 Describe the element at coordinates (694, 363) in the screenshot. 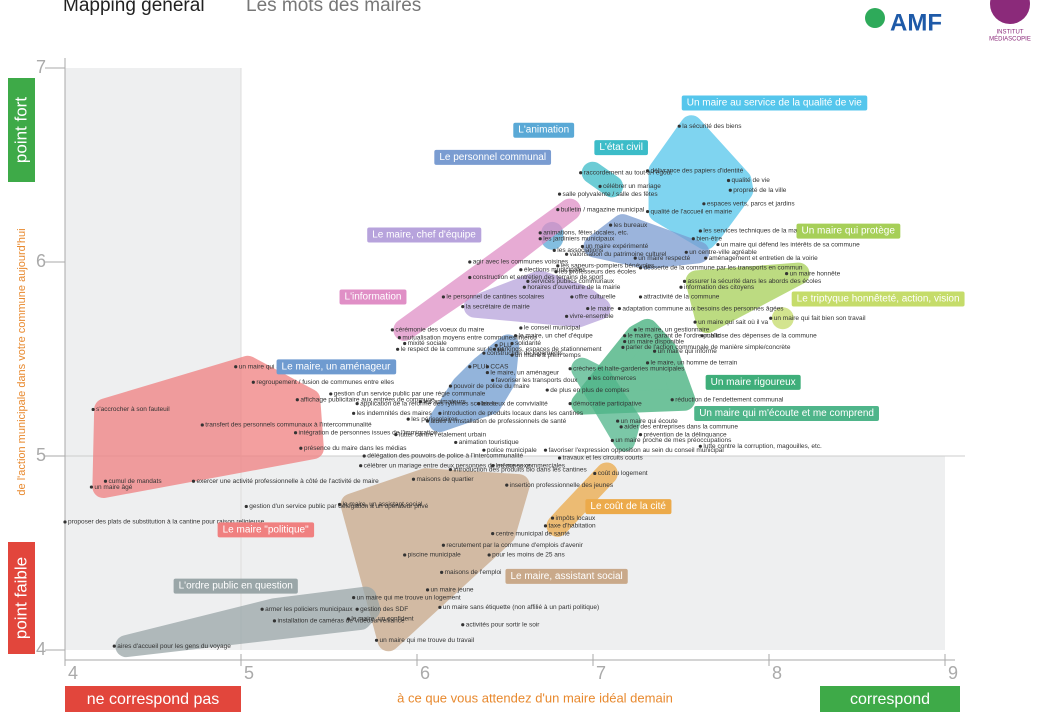

I see `point-label: le maire, un homme de terrain` at that location.